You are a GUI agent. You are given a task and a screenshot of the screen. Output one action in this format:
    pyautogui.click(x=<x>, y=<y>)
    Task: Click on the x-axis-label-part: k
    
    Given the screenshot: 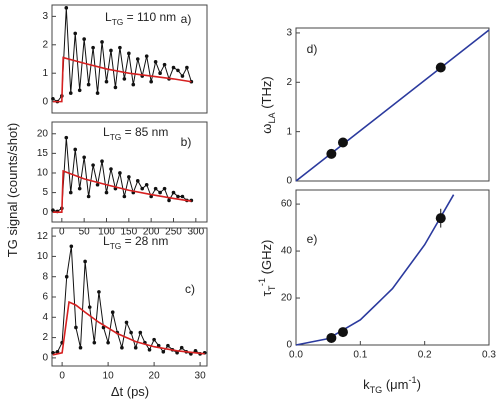 What is the action you would take?
    pyautogui.click(x=366, y=384)
    